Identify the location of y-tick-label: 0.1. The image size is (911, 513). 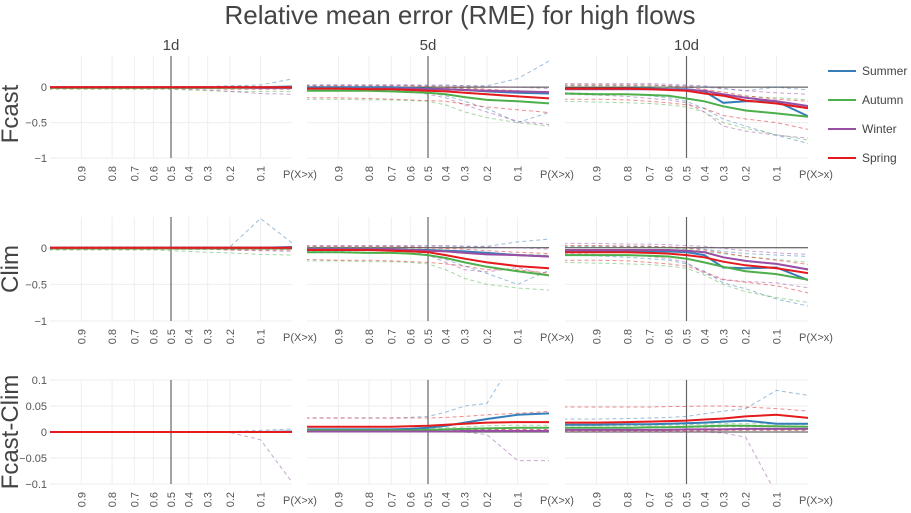
(39, 381).